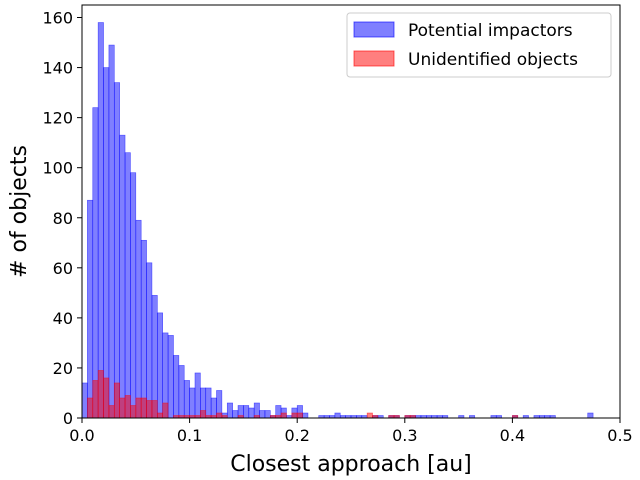  What do you see at coordinates (189, 435) in the screenshot?
I see `x-tick-label: 0.1` at bounding box center [189, 435].